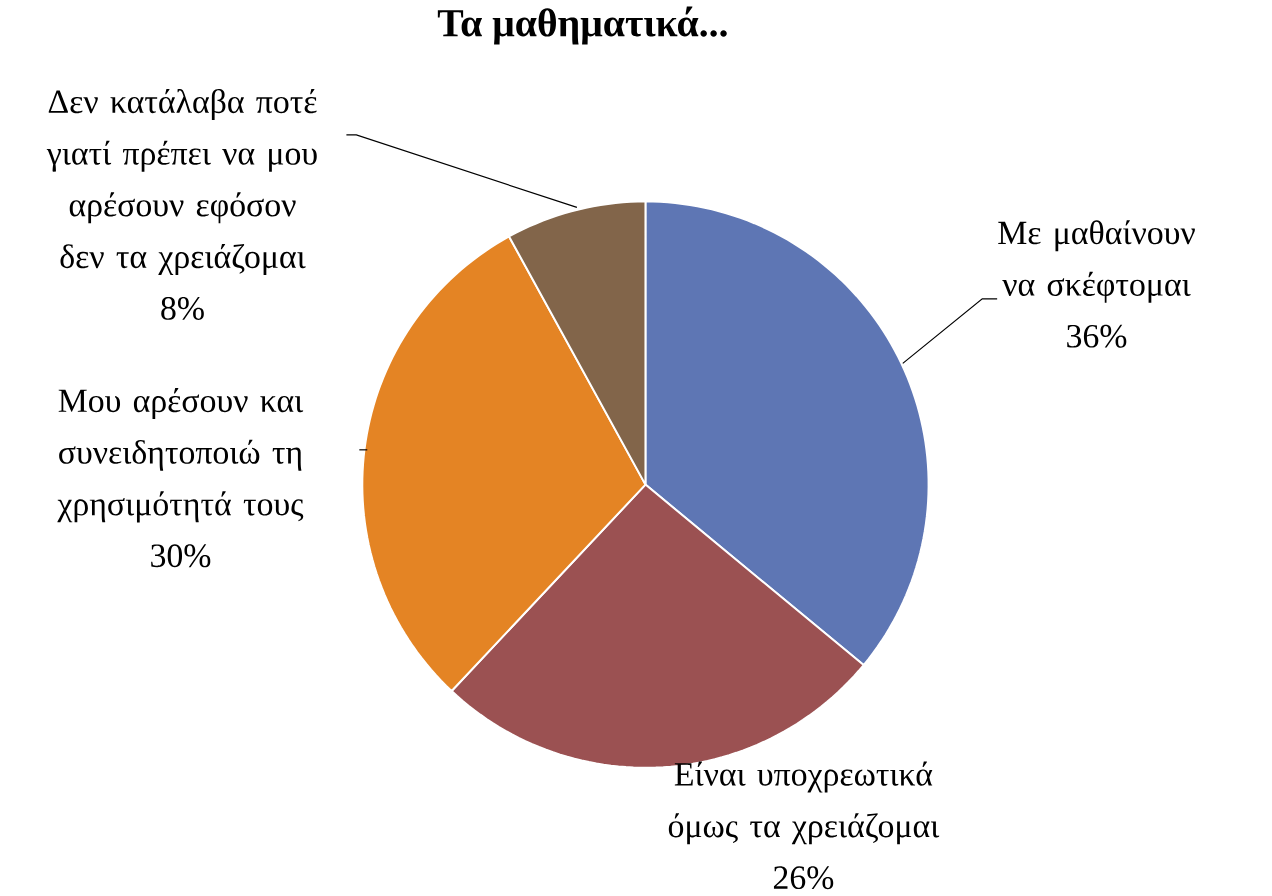 The width and height of the screenshot is (1272, 896). Describe the element at coordinates (1096, 261) in the screenshot. I see `slice-label: Με μαθαίνουν να σκέφτομαι` at that location.